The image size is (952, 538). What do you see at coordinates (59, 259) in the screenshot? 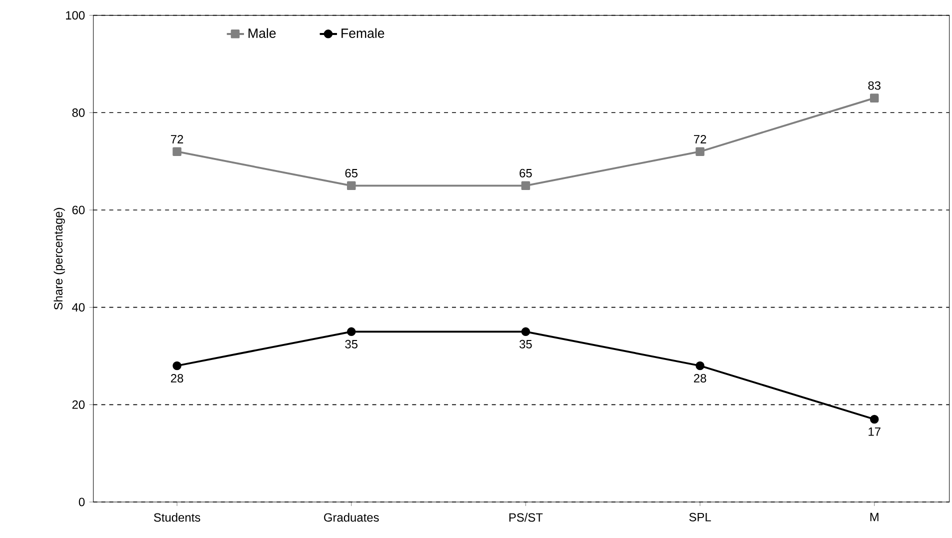
I see `y-axis-title: Share (percentage)` at bounding box center [59, 259].